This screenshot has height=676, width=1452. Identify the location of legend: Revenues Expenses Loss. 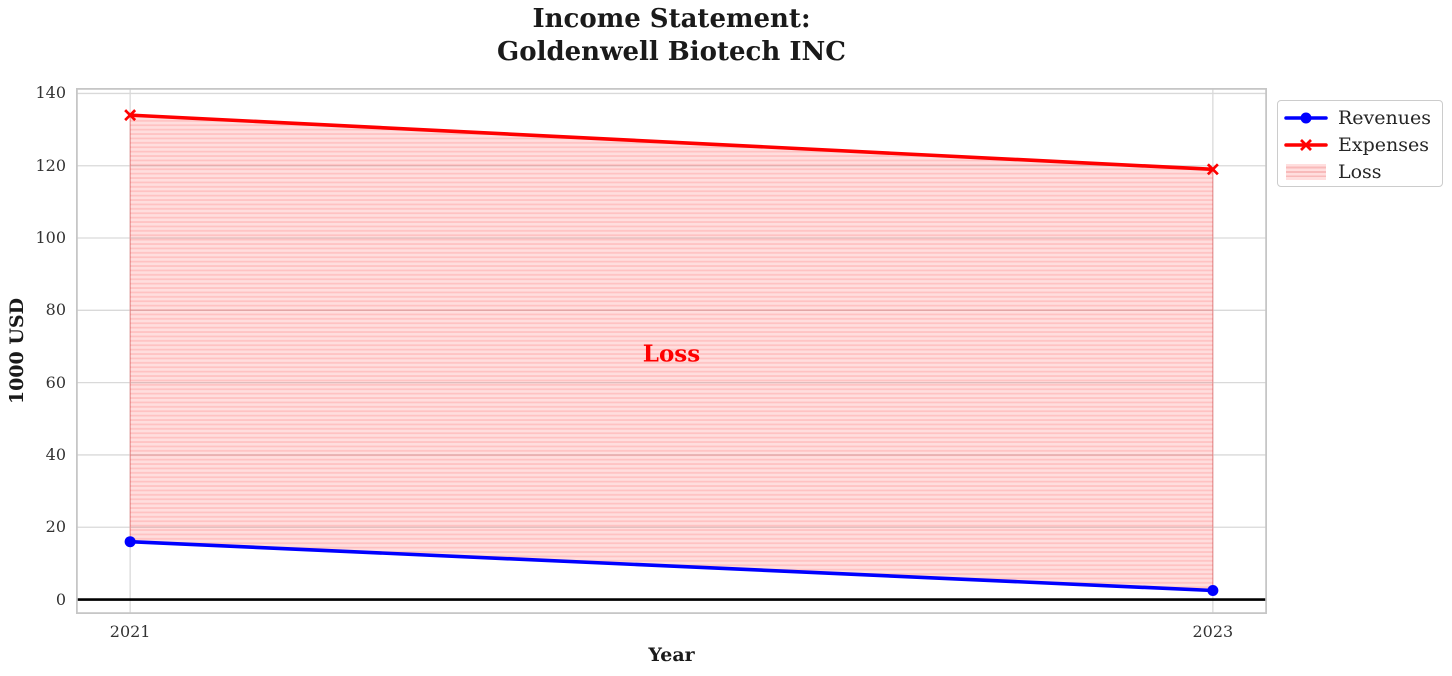
(1360, 143).